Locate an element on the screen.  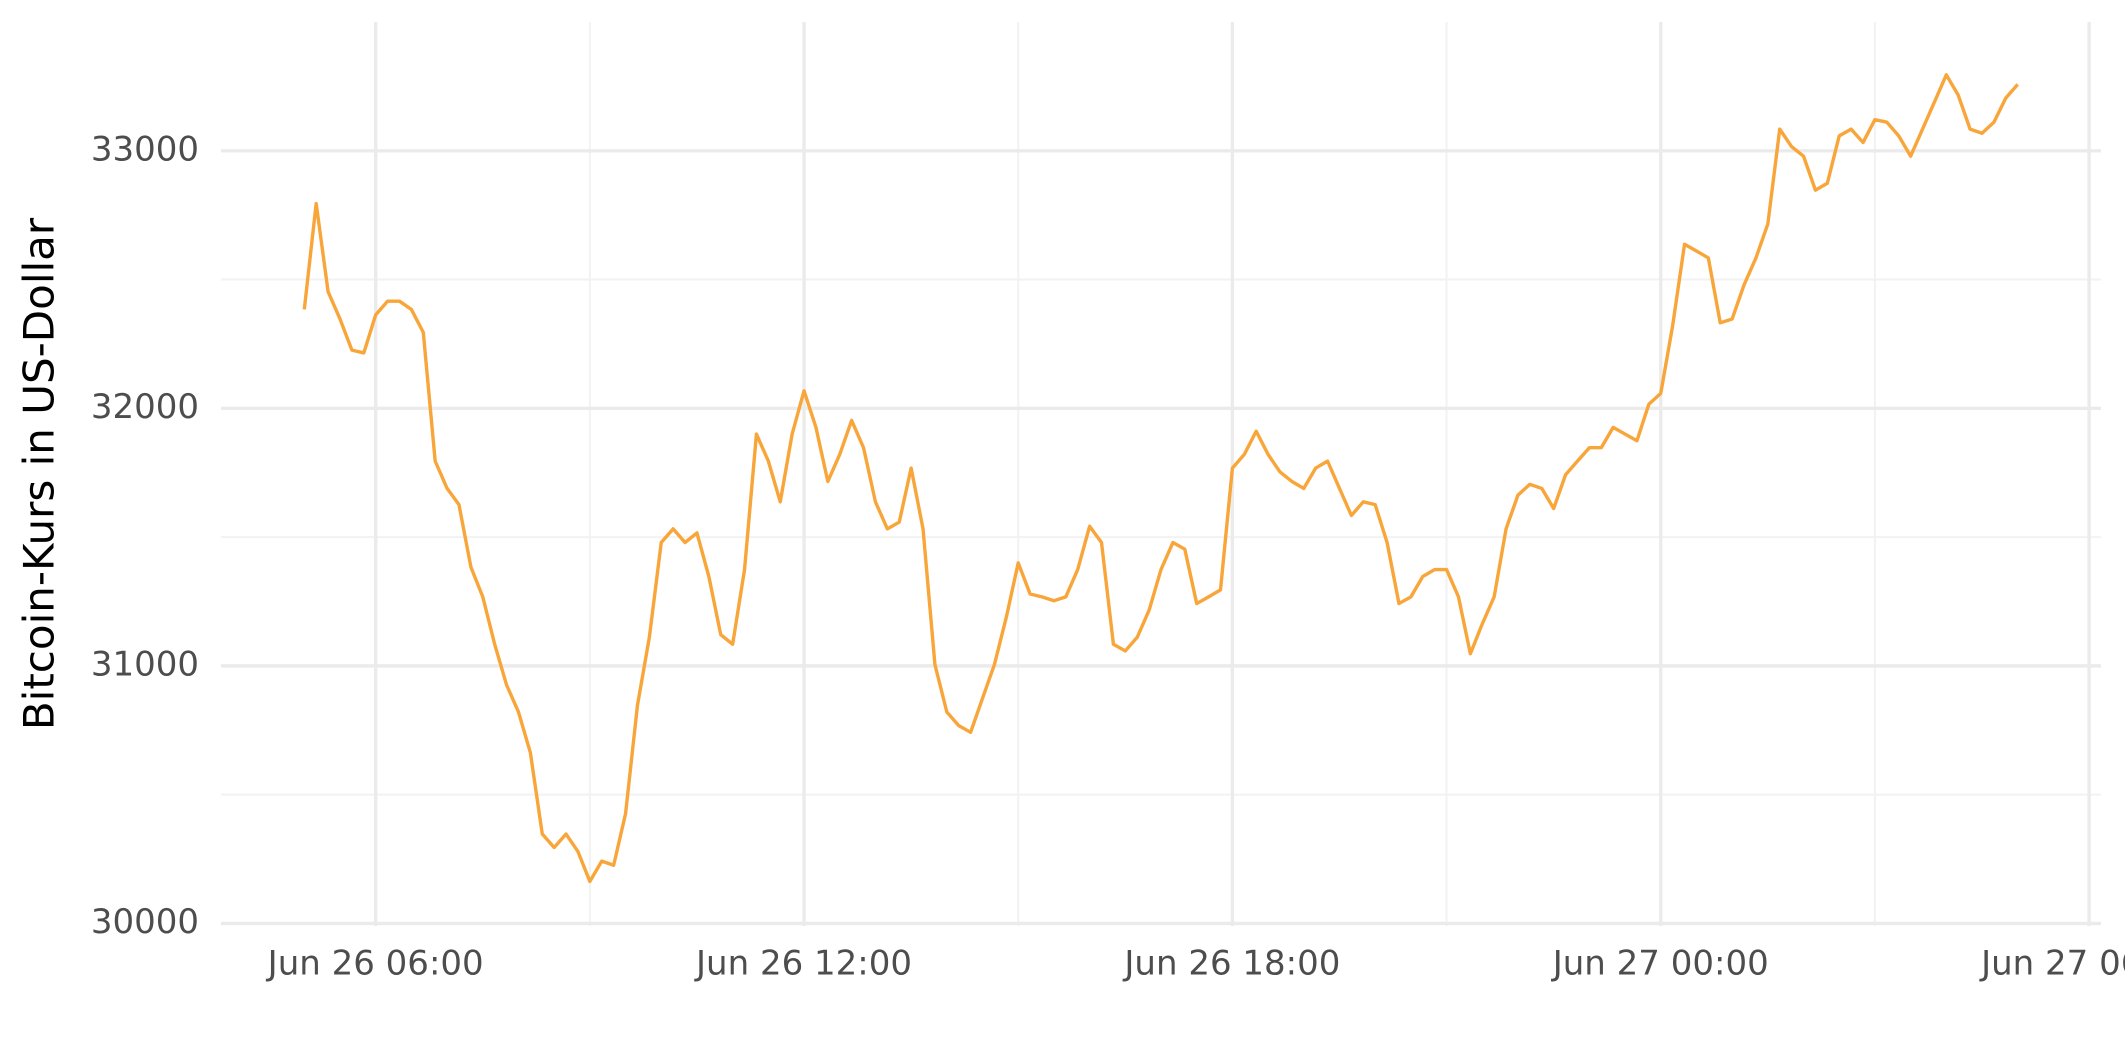
y-tick-label: 31000 is located at coordinates (145, 664).